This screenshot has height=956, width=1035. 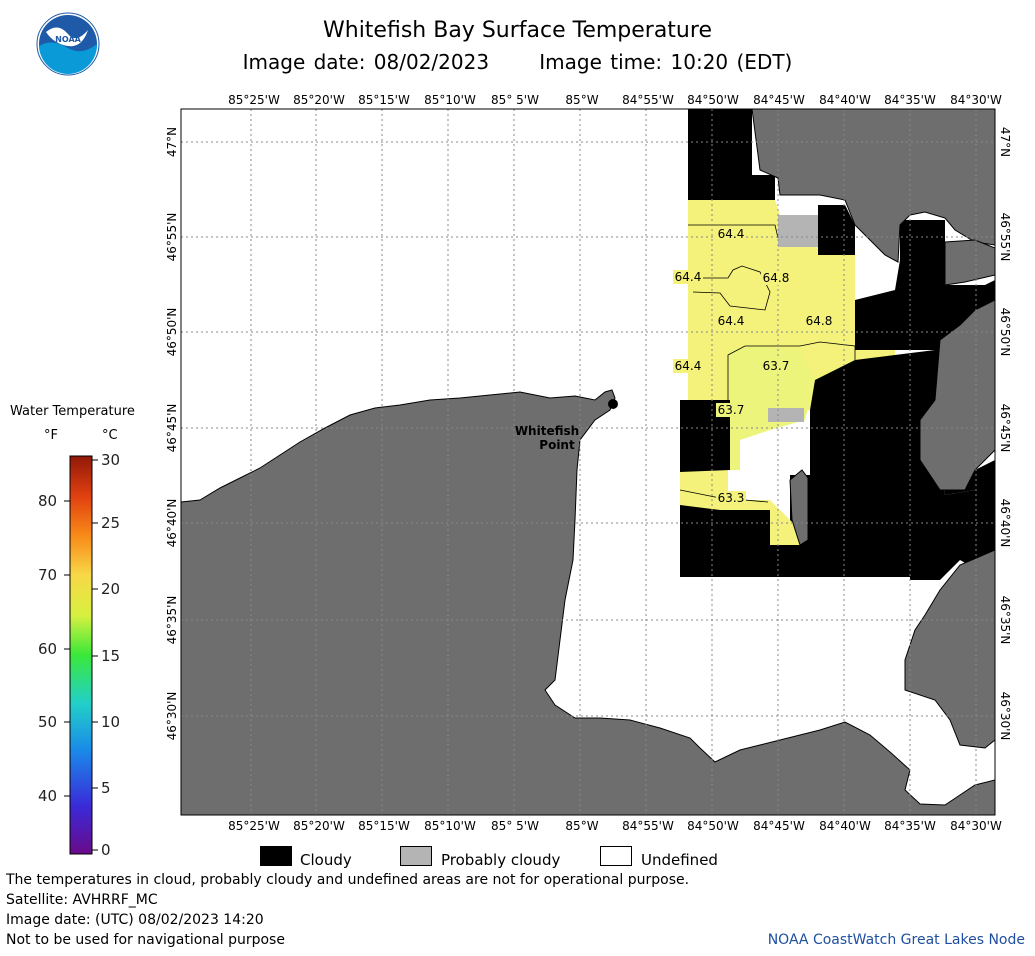 I want to click on key-label-cloudy: Cloudy, so click(x=326, y=860).